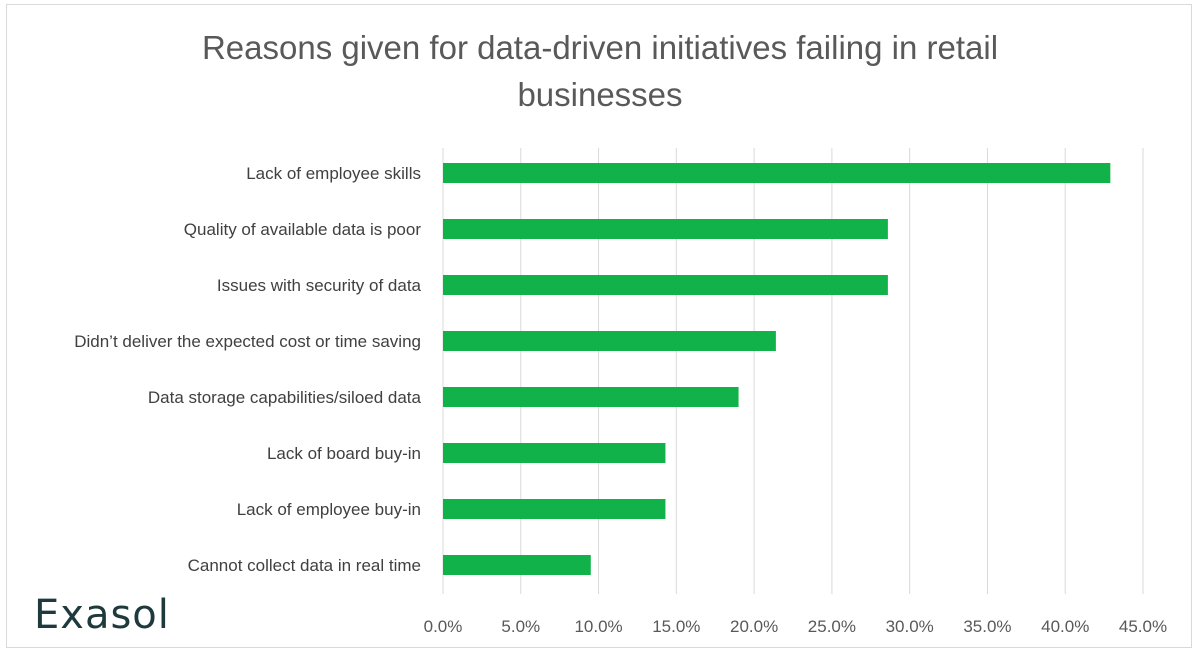  Describe the element at coordinates (443, 626) in the screenshot. I see `x-tick-label: 0.0%` at that location.